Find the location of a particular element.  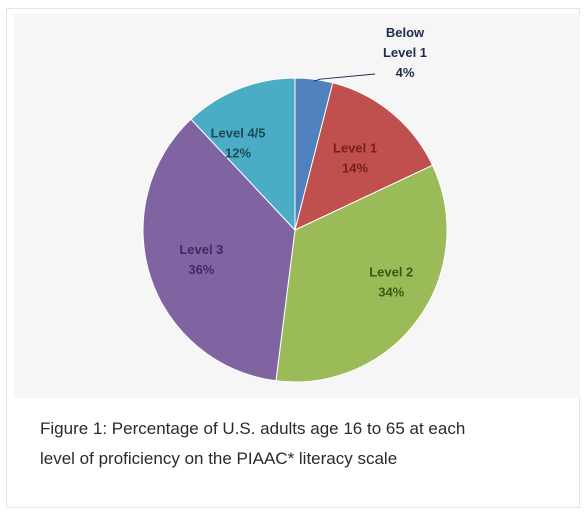

slice-label-level-3: Level 3 36% is located at coordinates (201, 259).